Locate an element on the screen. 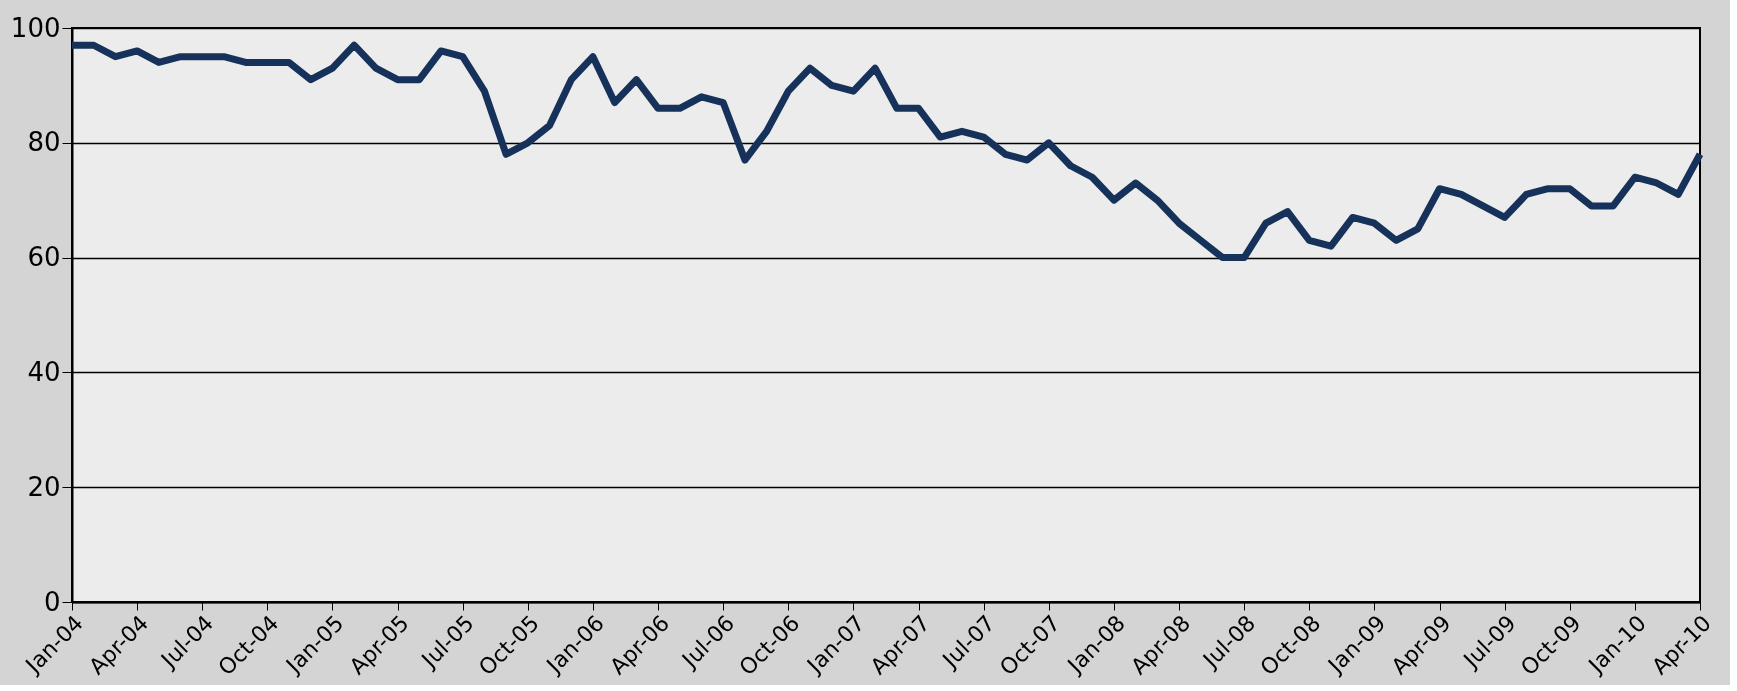  y-tick-label: 60 is located at coordinates (44, 257).